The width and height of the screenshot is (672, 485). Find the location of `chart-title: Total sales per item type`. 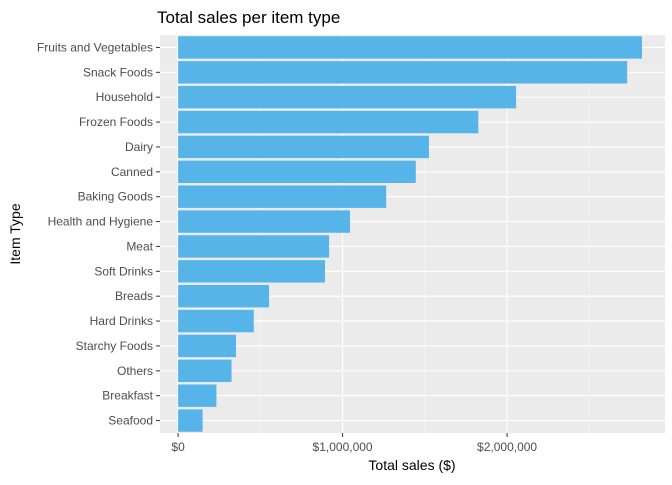

chart-title: Total sales per item type is located at coordinates (248, 17).